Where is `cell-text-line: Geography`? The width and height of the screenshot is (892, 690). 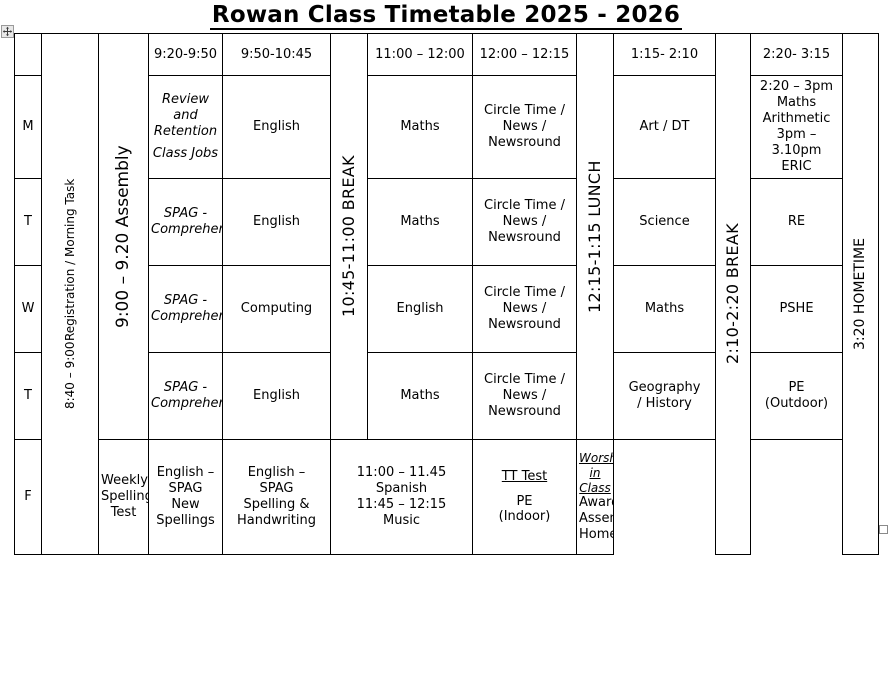 cell-text-line: Geography is located at coordinates (664, 388).